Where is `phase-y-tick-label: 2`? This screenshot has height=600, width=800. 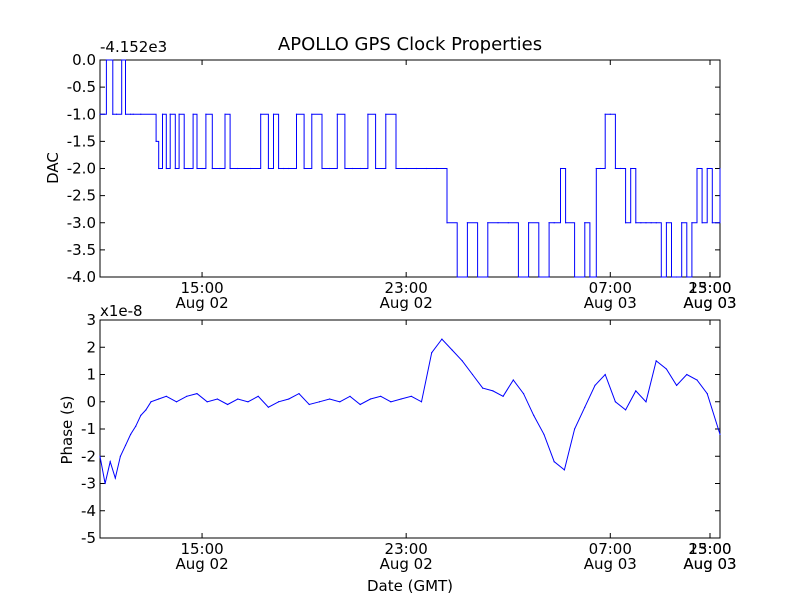
phase-y-tick-label: 2 is located at coordinates (91, 347).